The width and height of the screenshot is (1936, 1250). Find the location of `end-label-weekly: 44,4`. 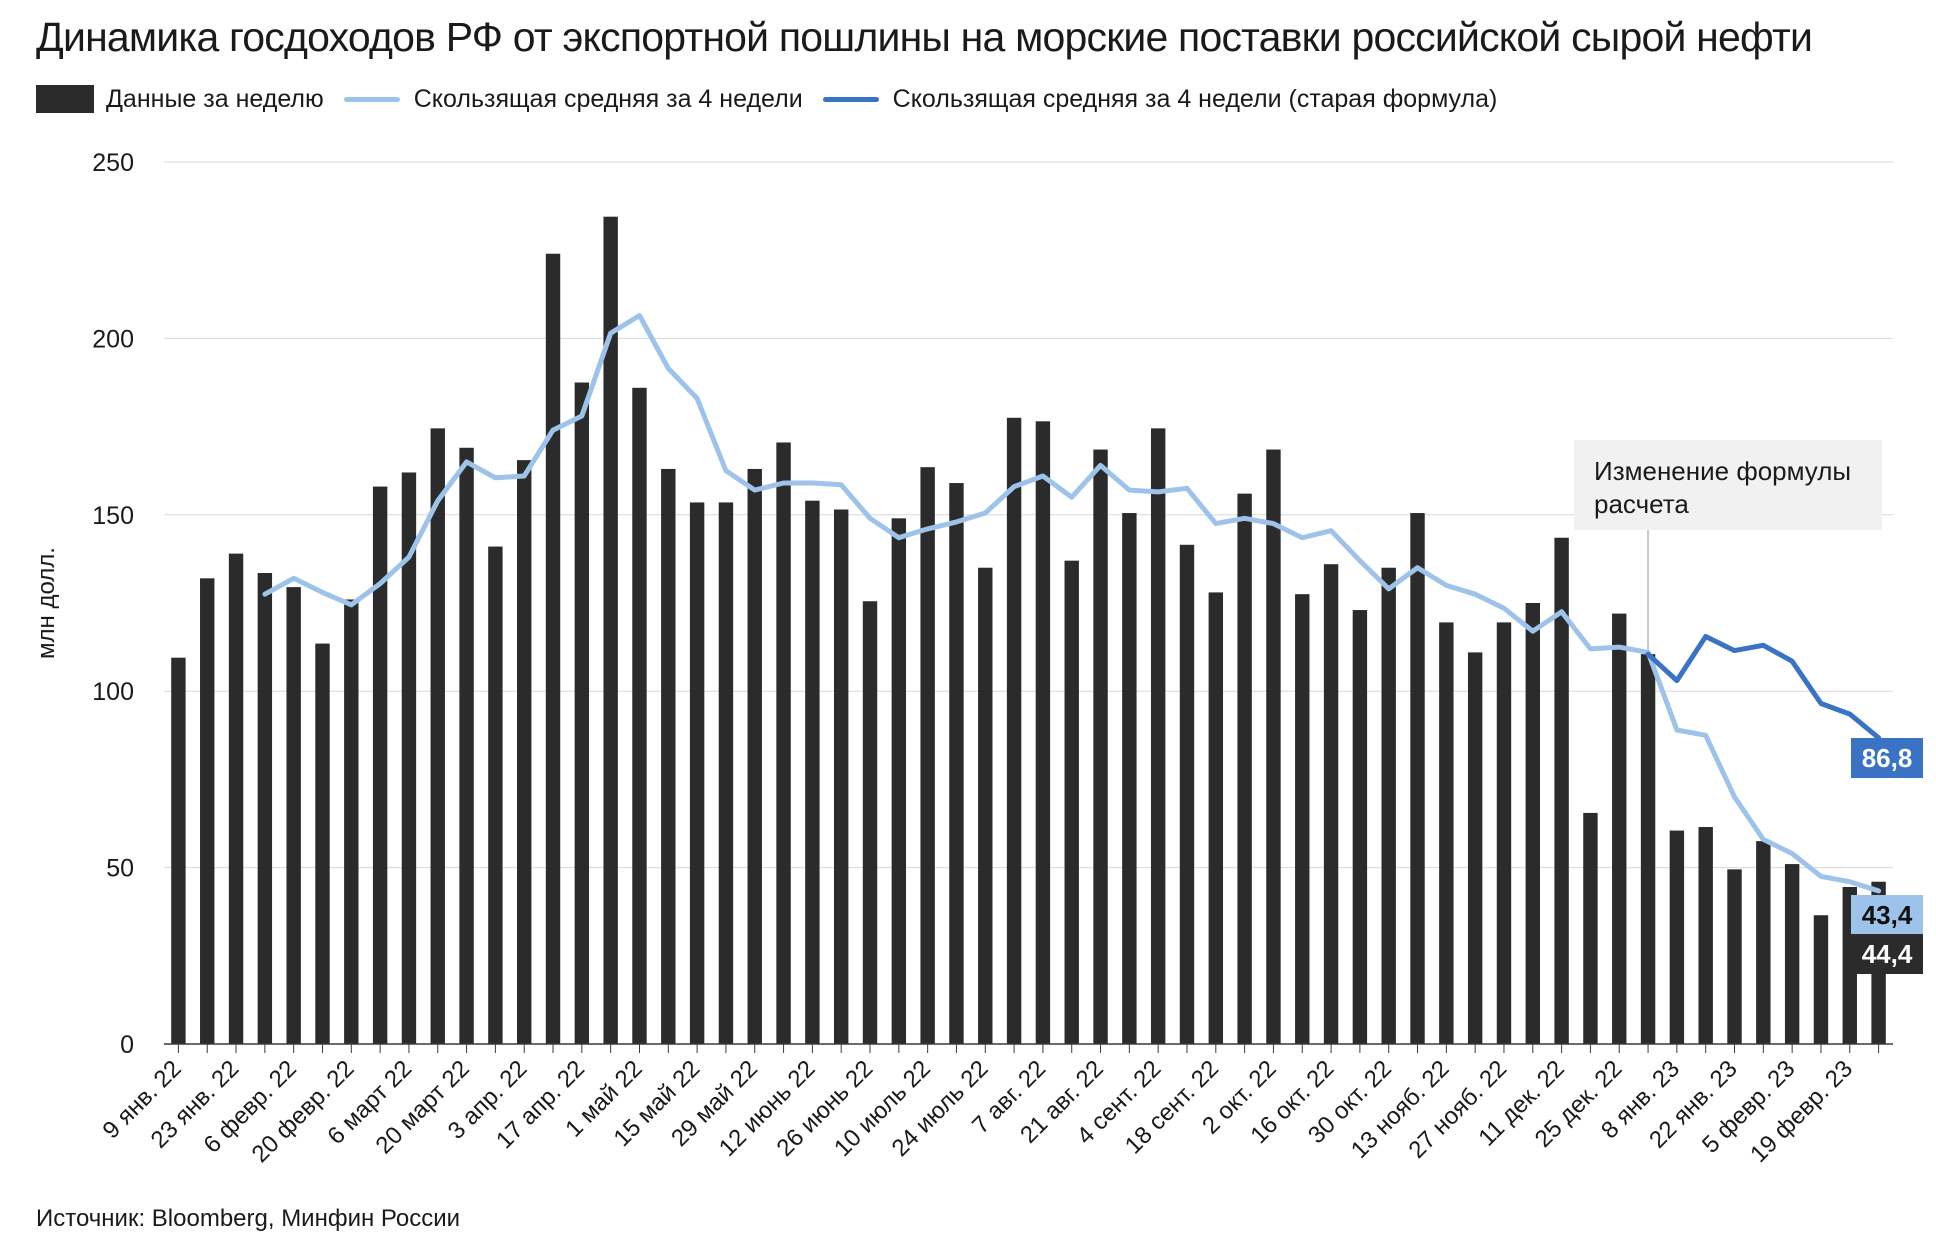

end-label-weekly: 44,4 is located at coordinates (1887, 954).